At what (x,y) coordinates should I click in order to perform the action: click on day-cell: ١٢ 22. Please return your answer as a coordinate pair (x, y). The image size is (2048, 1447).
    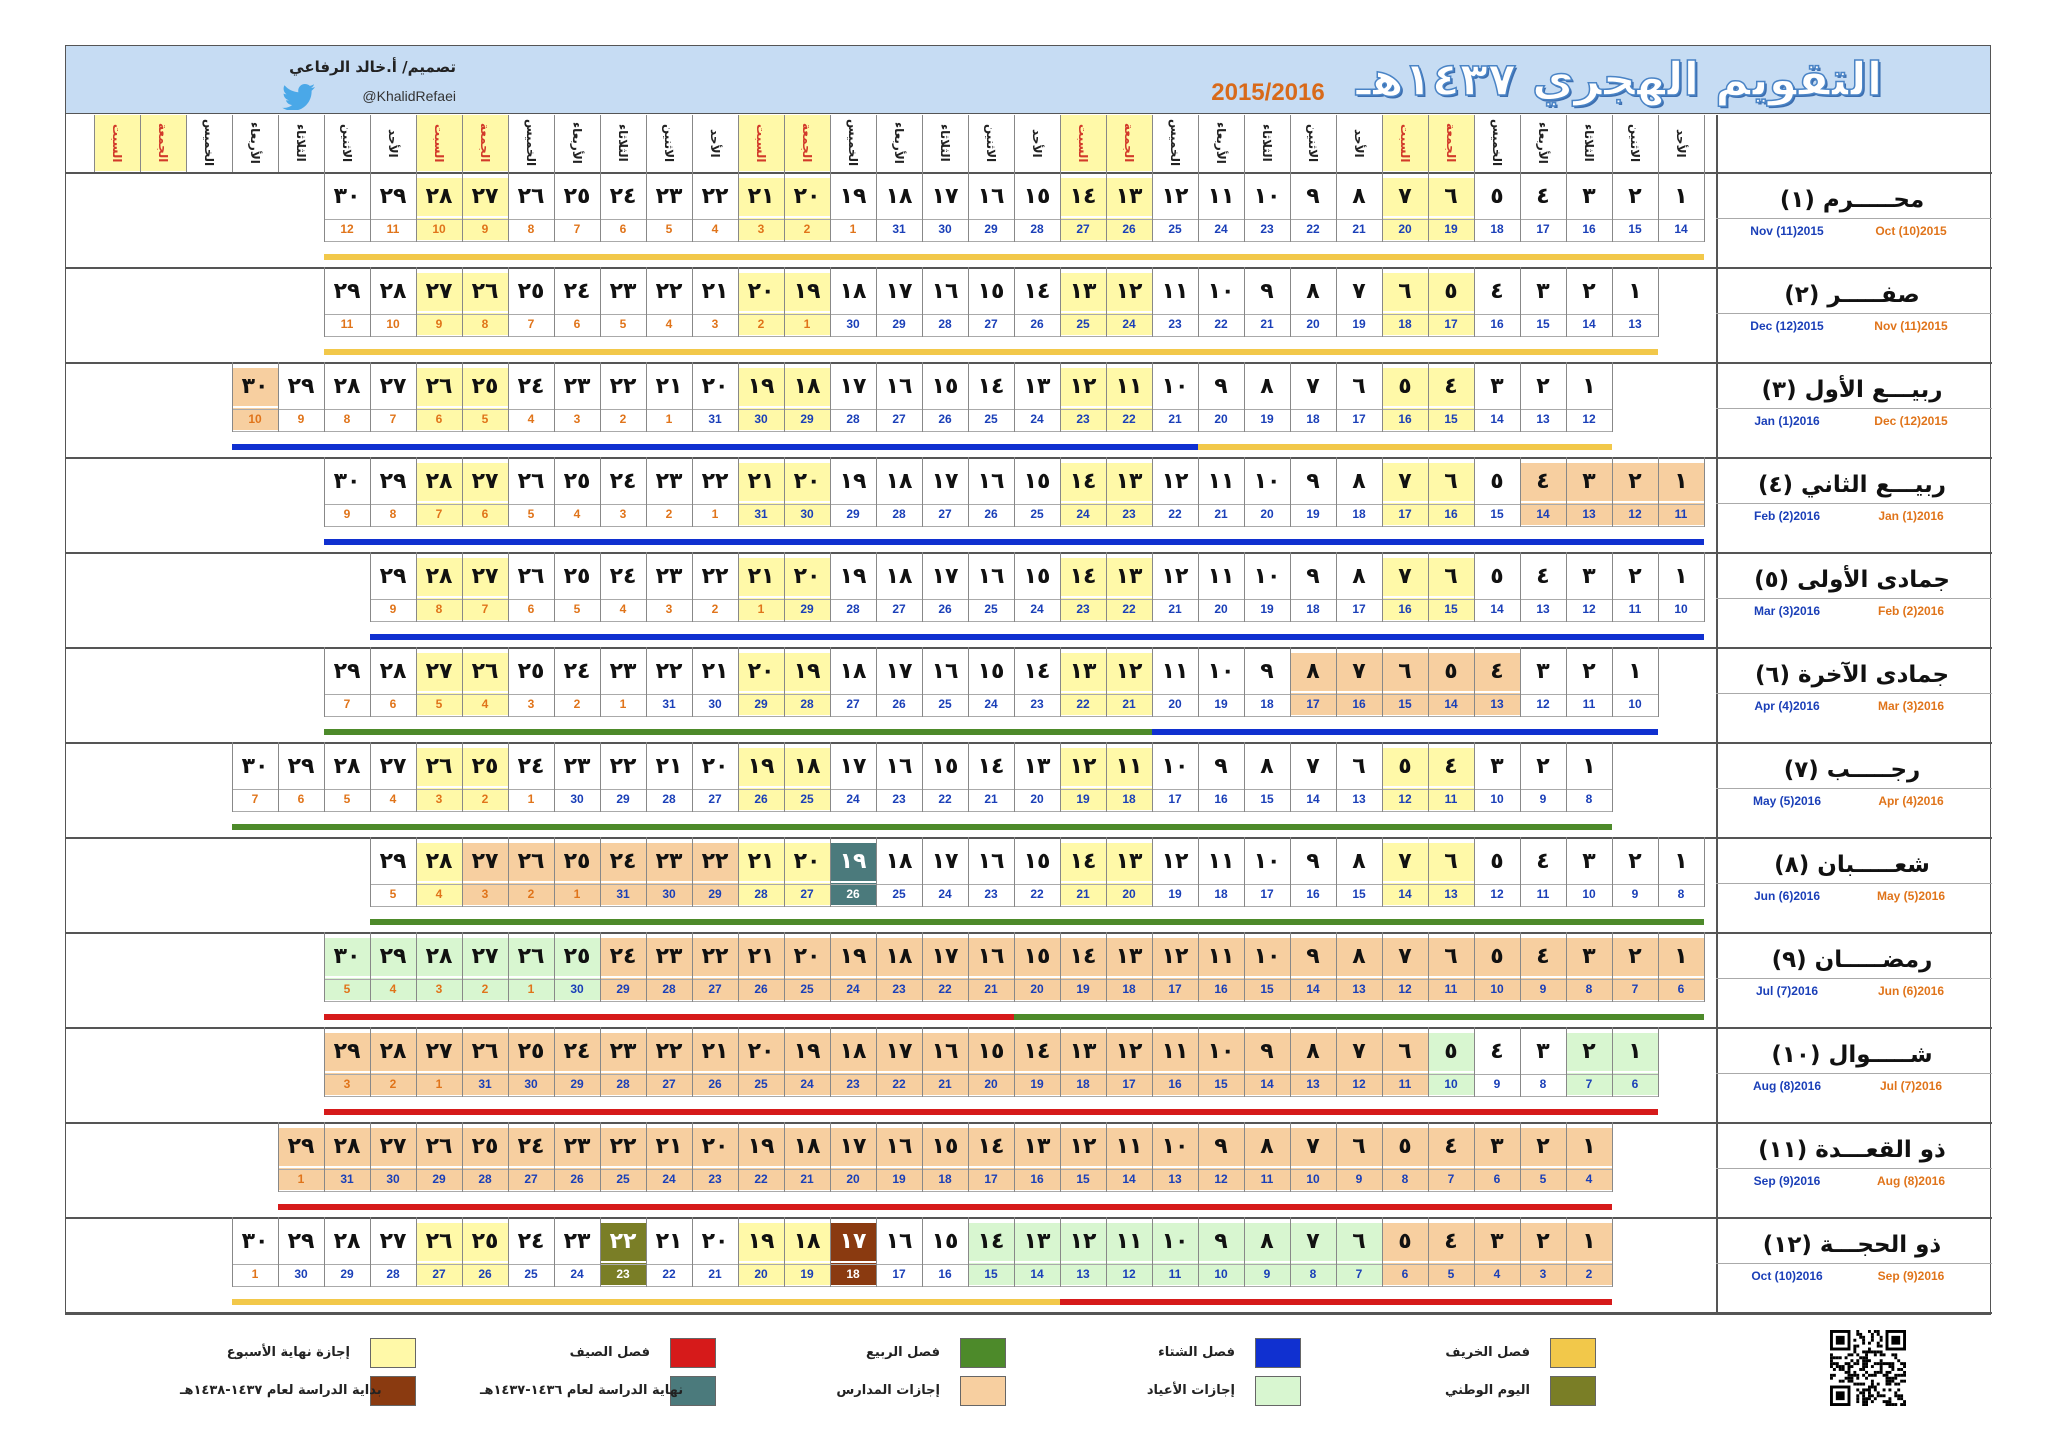
    Looking at the image, I should click on (1175, 504).